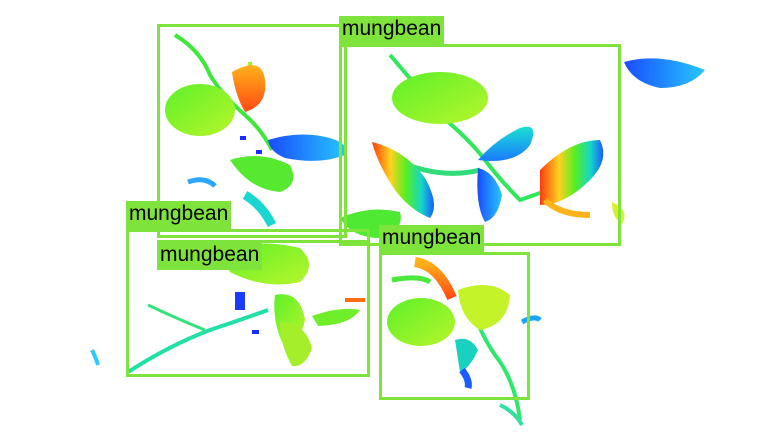  I want to click on plant-top-left, so click(256, 130).